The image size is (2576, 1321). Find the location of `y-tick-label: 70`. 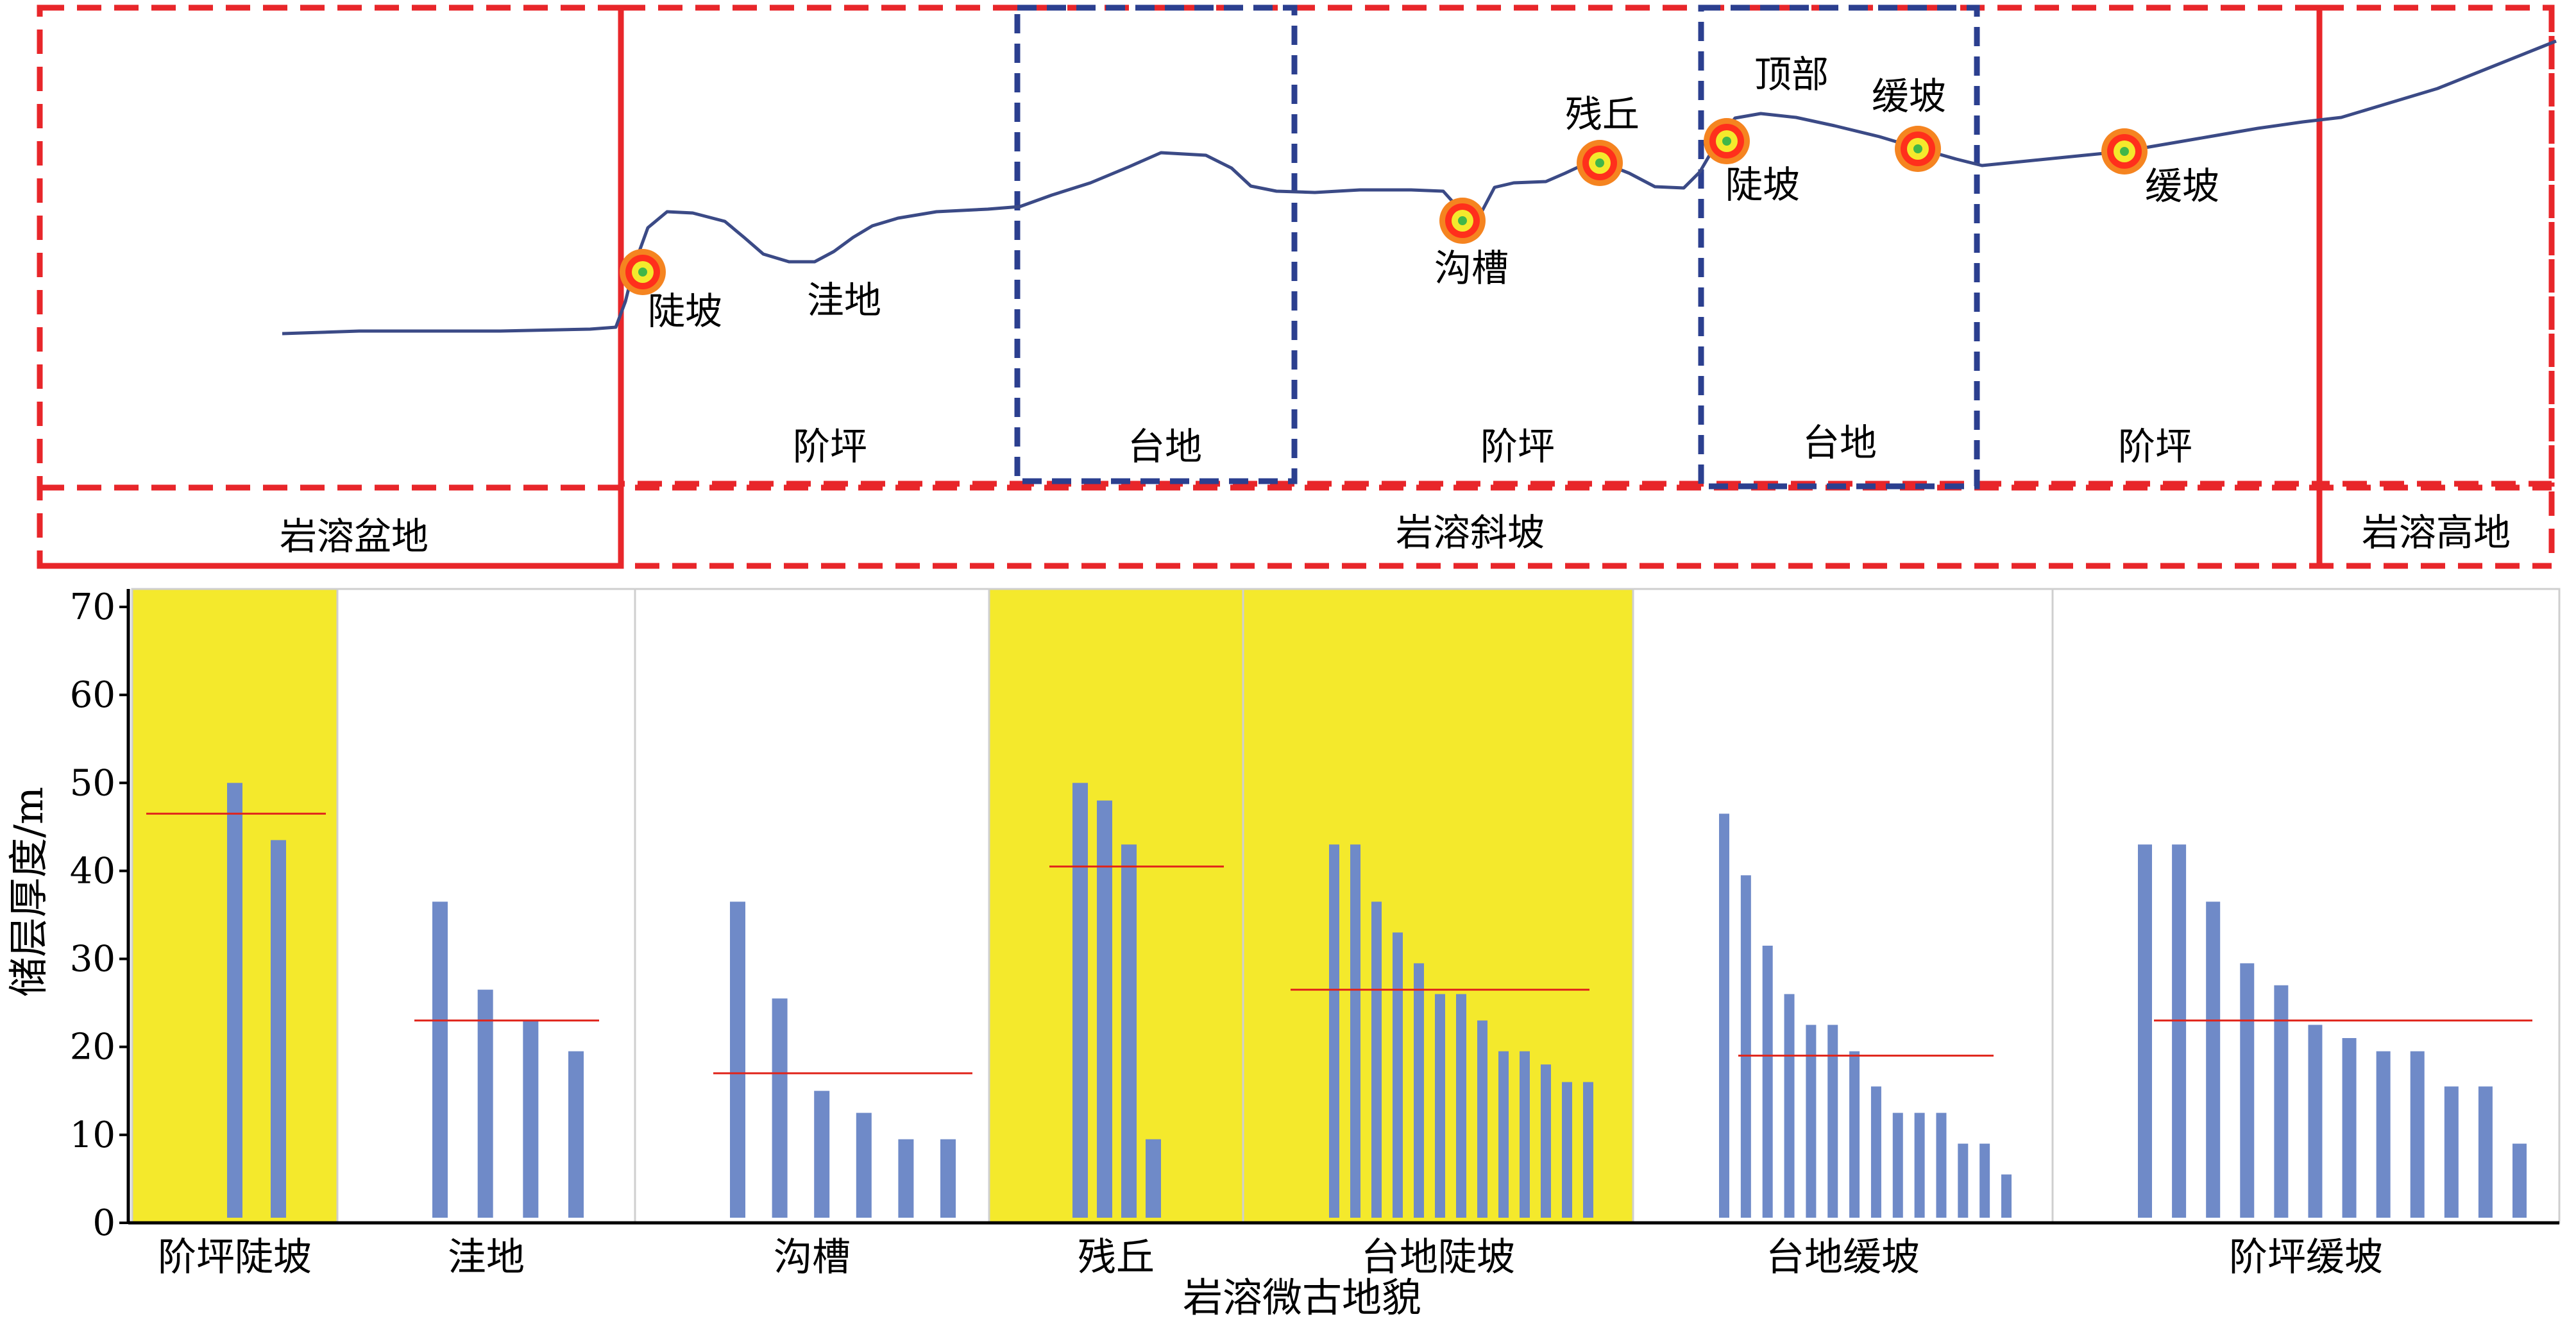

y-tick-label: 70 is located at coordinates (92, 607).